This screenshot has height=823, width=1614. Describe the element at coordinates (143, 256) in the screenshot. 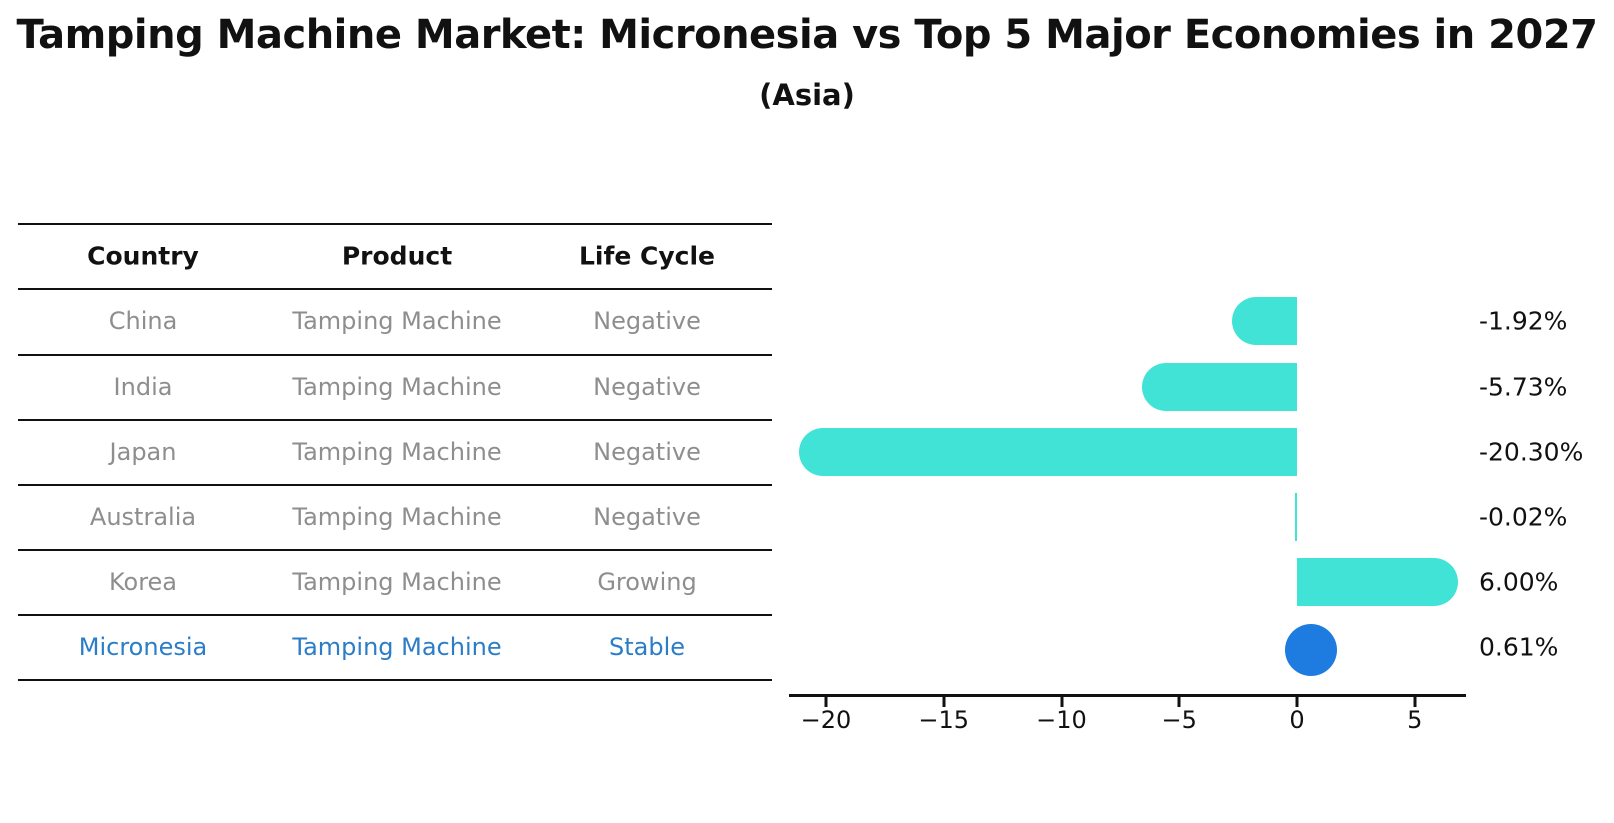

I see `column-header-country: Country` at that location.